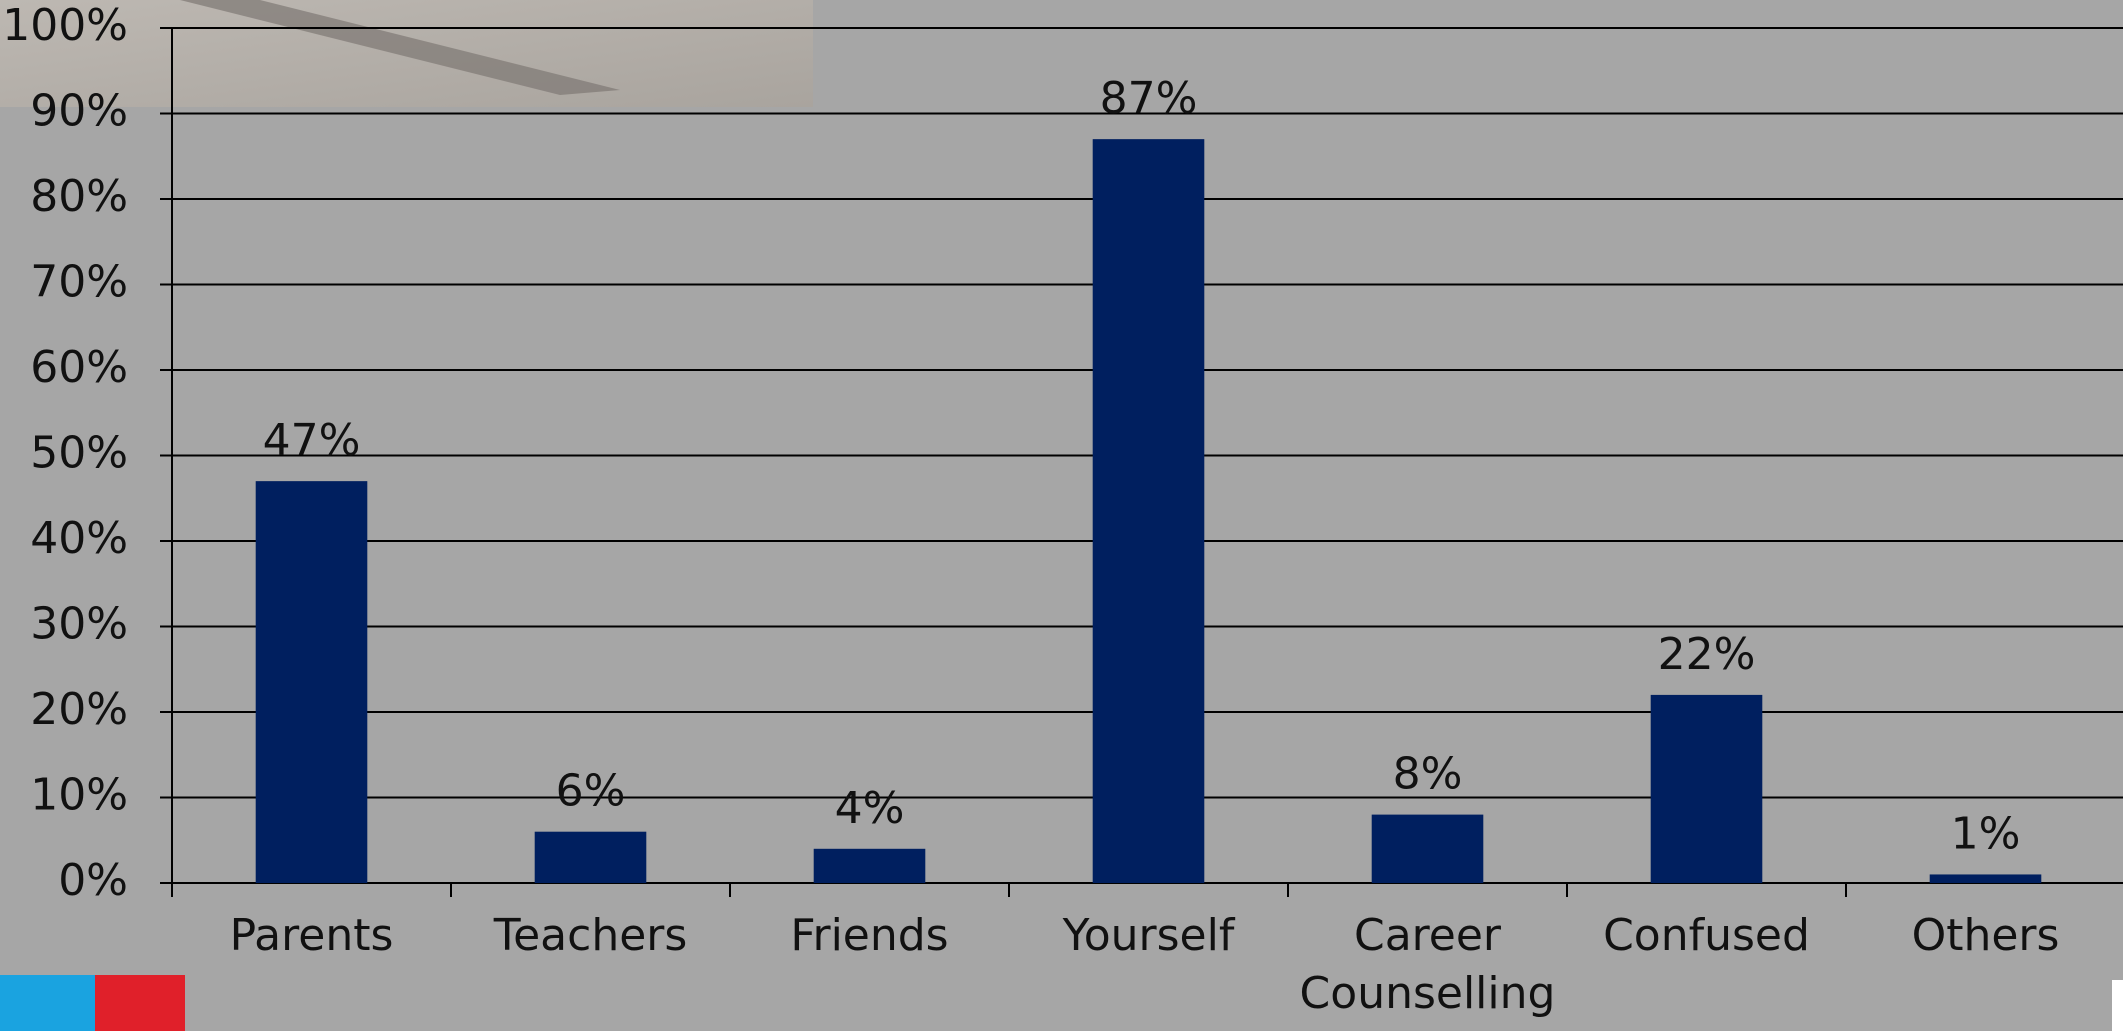  I want to click on x-tick-label-box: Yourself, so click(1148, 935).